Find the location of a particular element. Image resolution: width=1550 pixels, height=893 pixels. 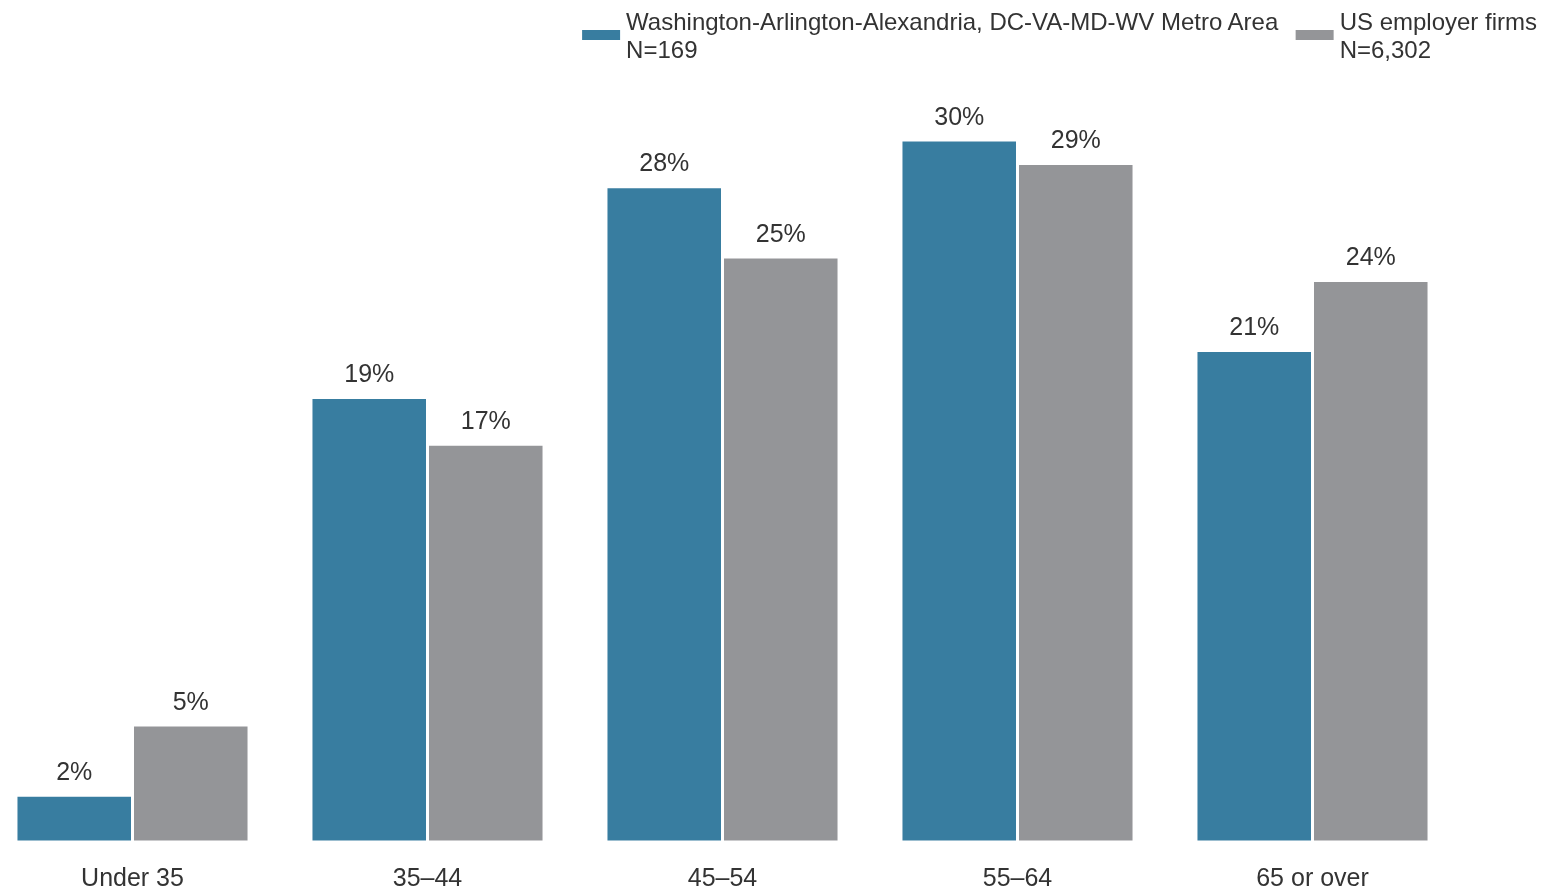

data-label: 30% is located at coordinates (959, 115).